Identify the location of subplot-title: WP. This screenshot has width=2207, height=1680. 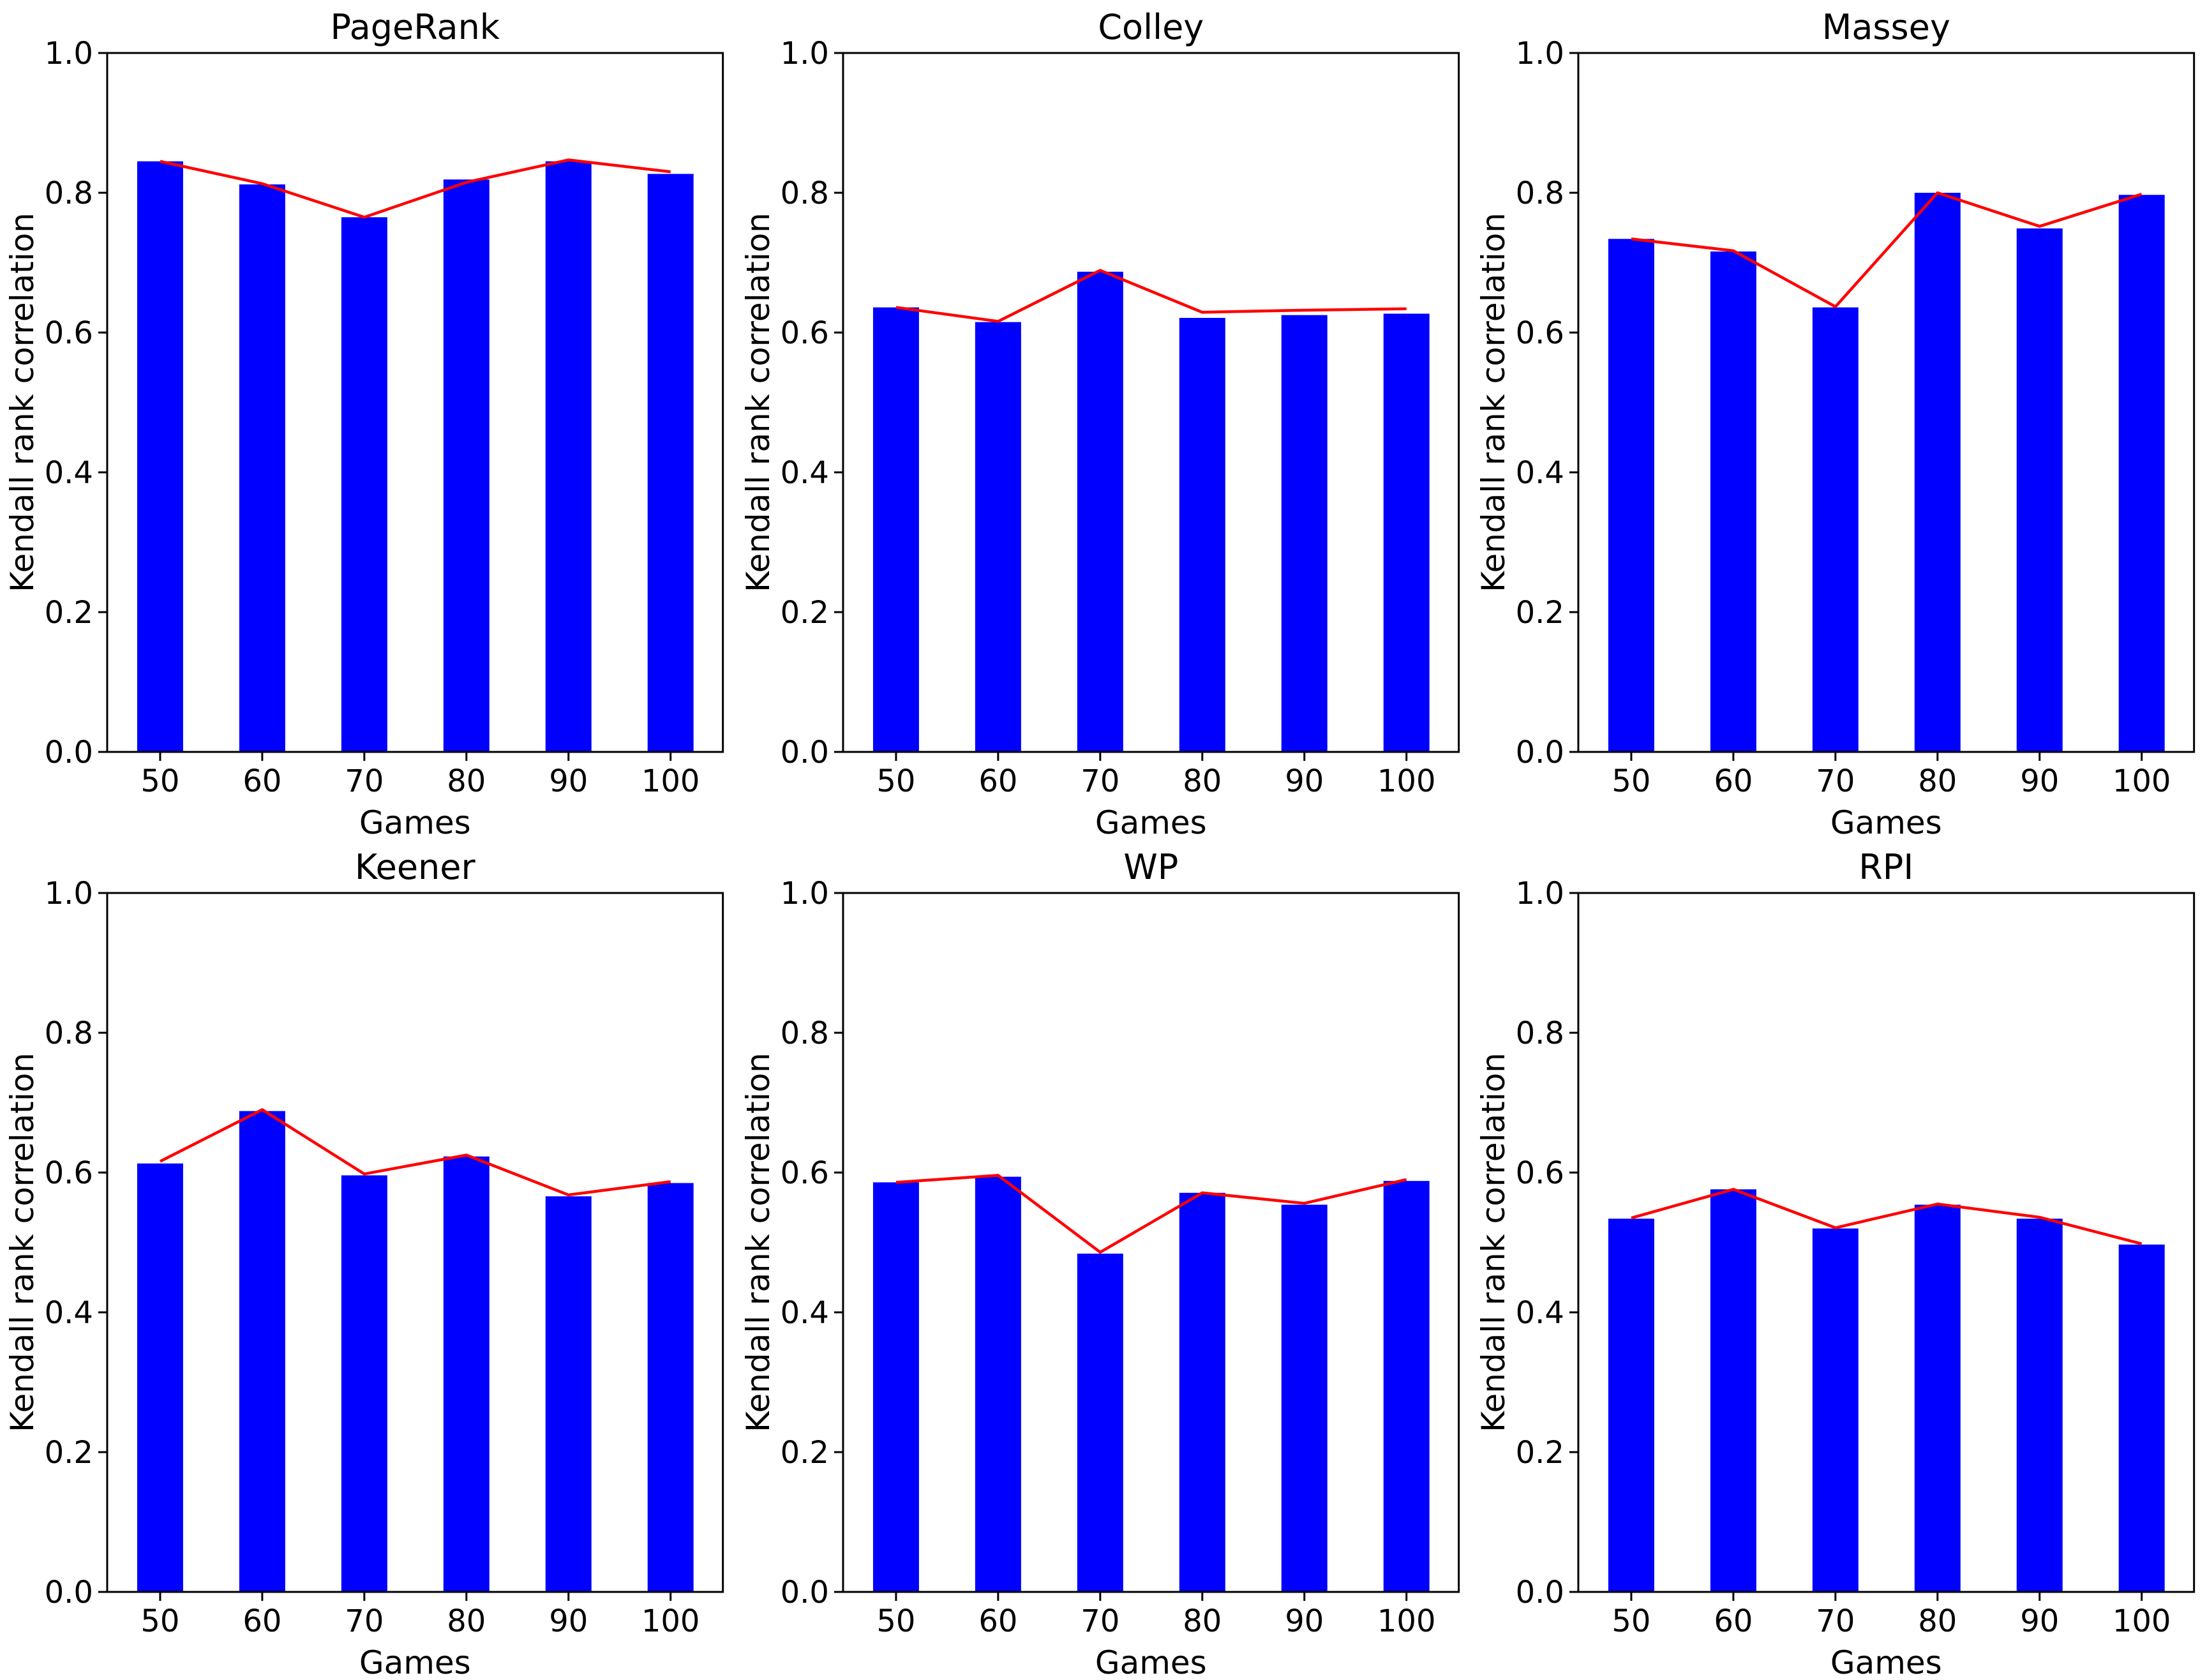
(1150, 867).